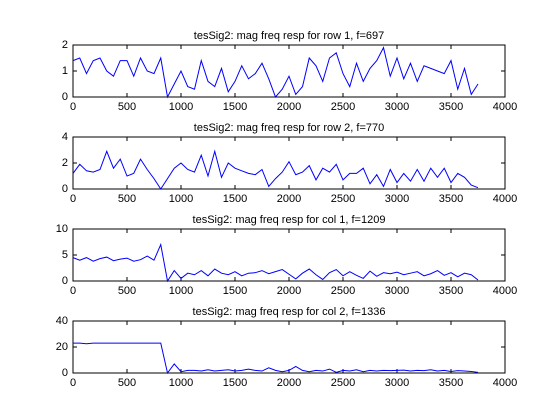 The width and height of the screenshot is (560, 420). Describe the element at coordinates (65, 137) in the screenshot. I see `y-tick-label: 4` at that location.